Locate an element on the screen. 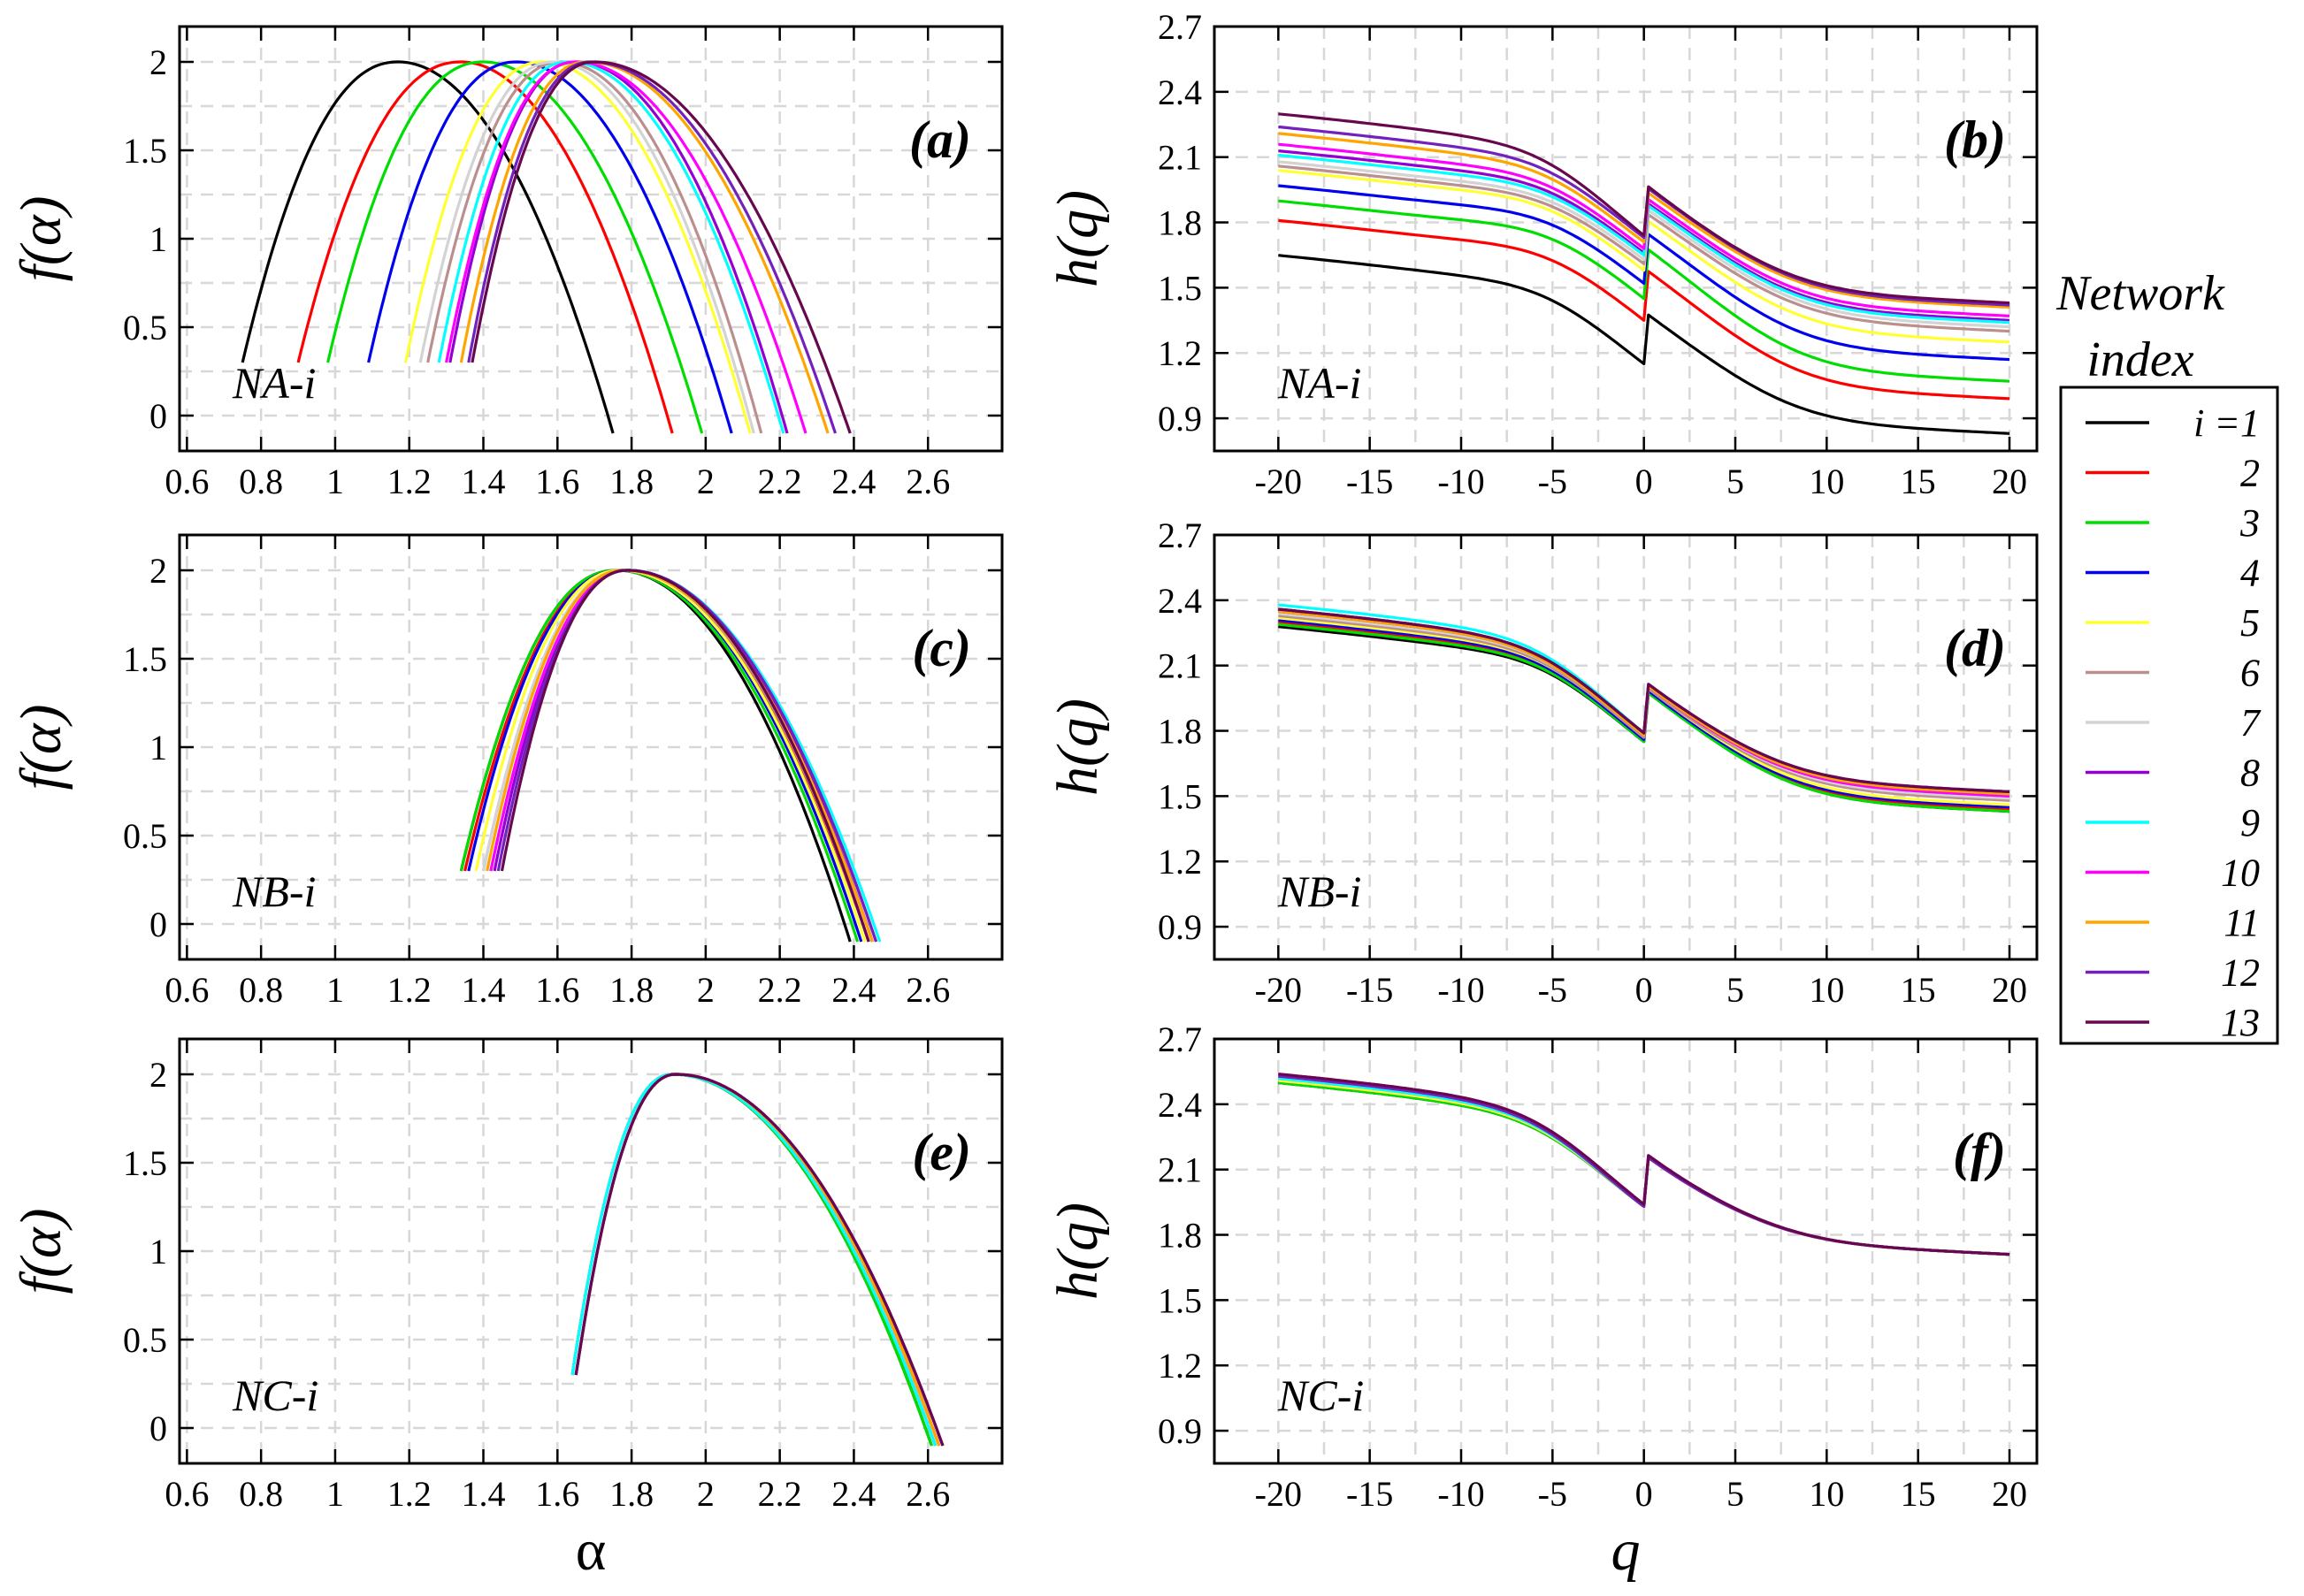  legend-label-5: 5 is located at coordinates (2250, 623).